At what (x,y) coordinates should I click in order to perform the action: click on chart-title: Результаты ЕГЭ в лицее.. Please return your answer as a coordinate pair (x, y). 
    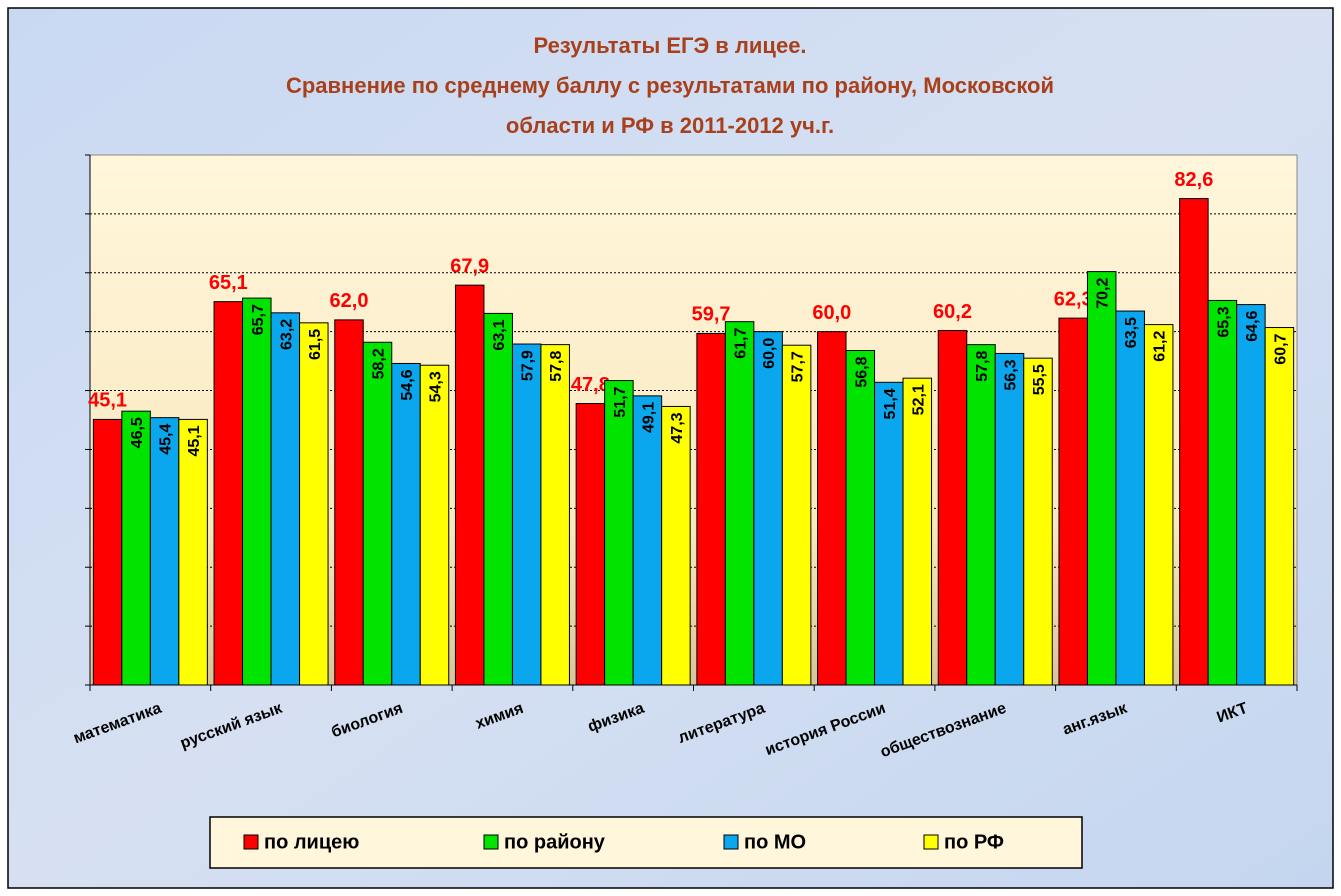
    Looking at the image, I should click on (669, 45).